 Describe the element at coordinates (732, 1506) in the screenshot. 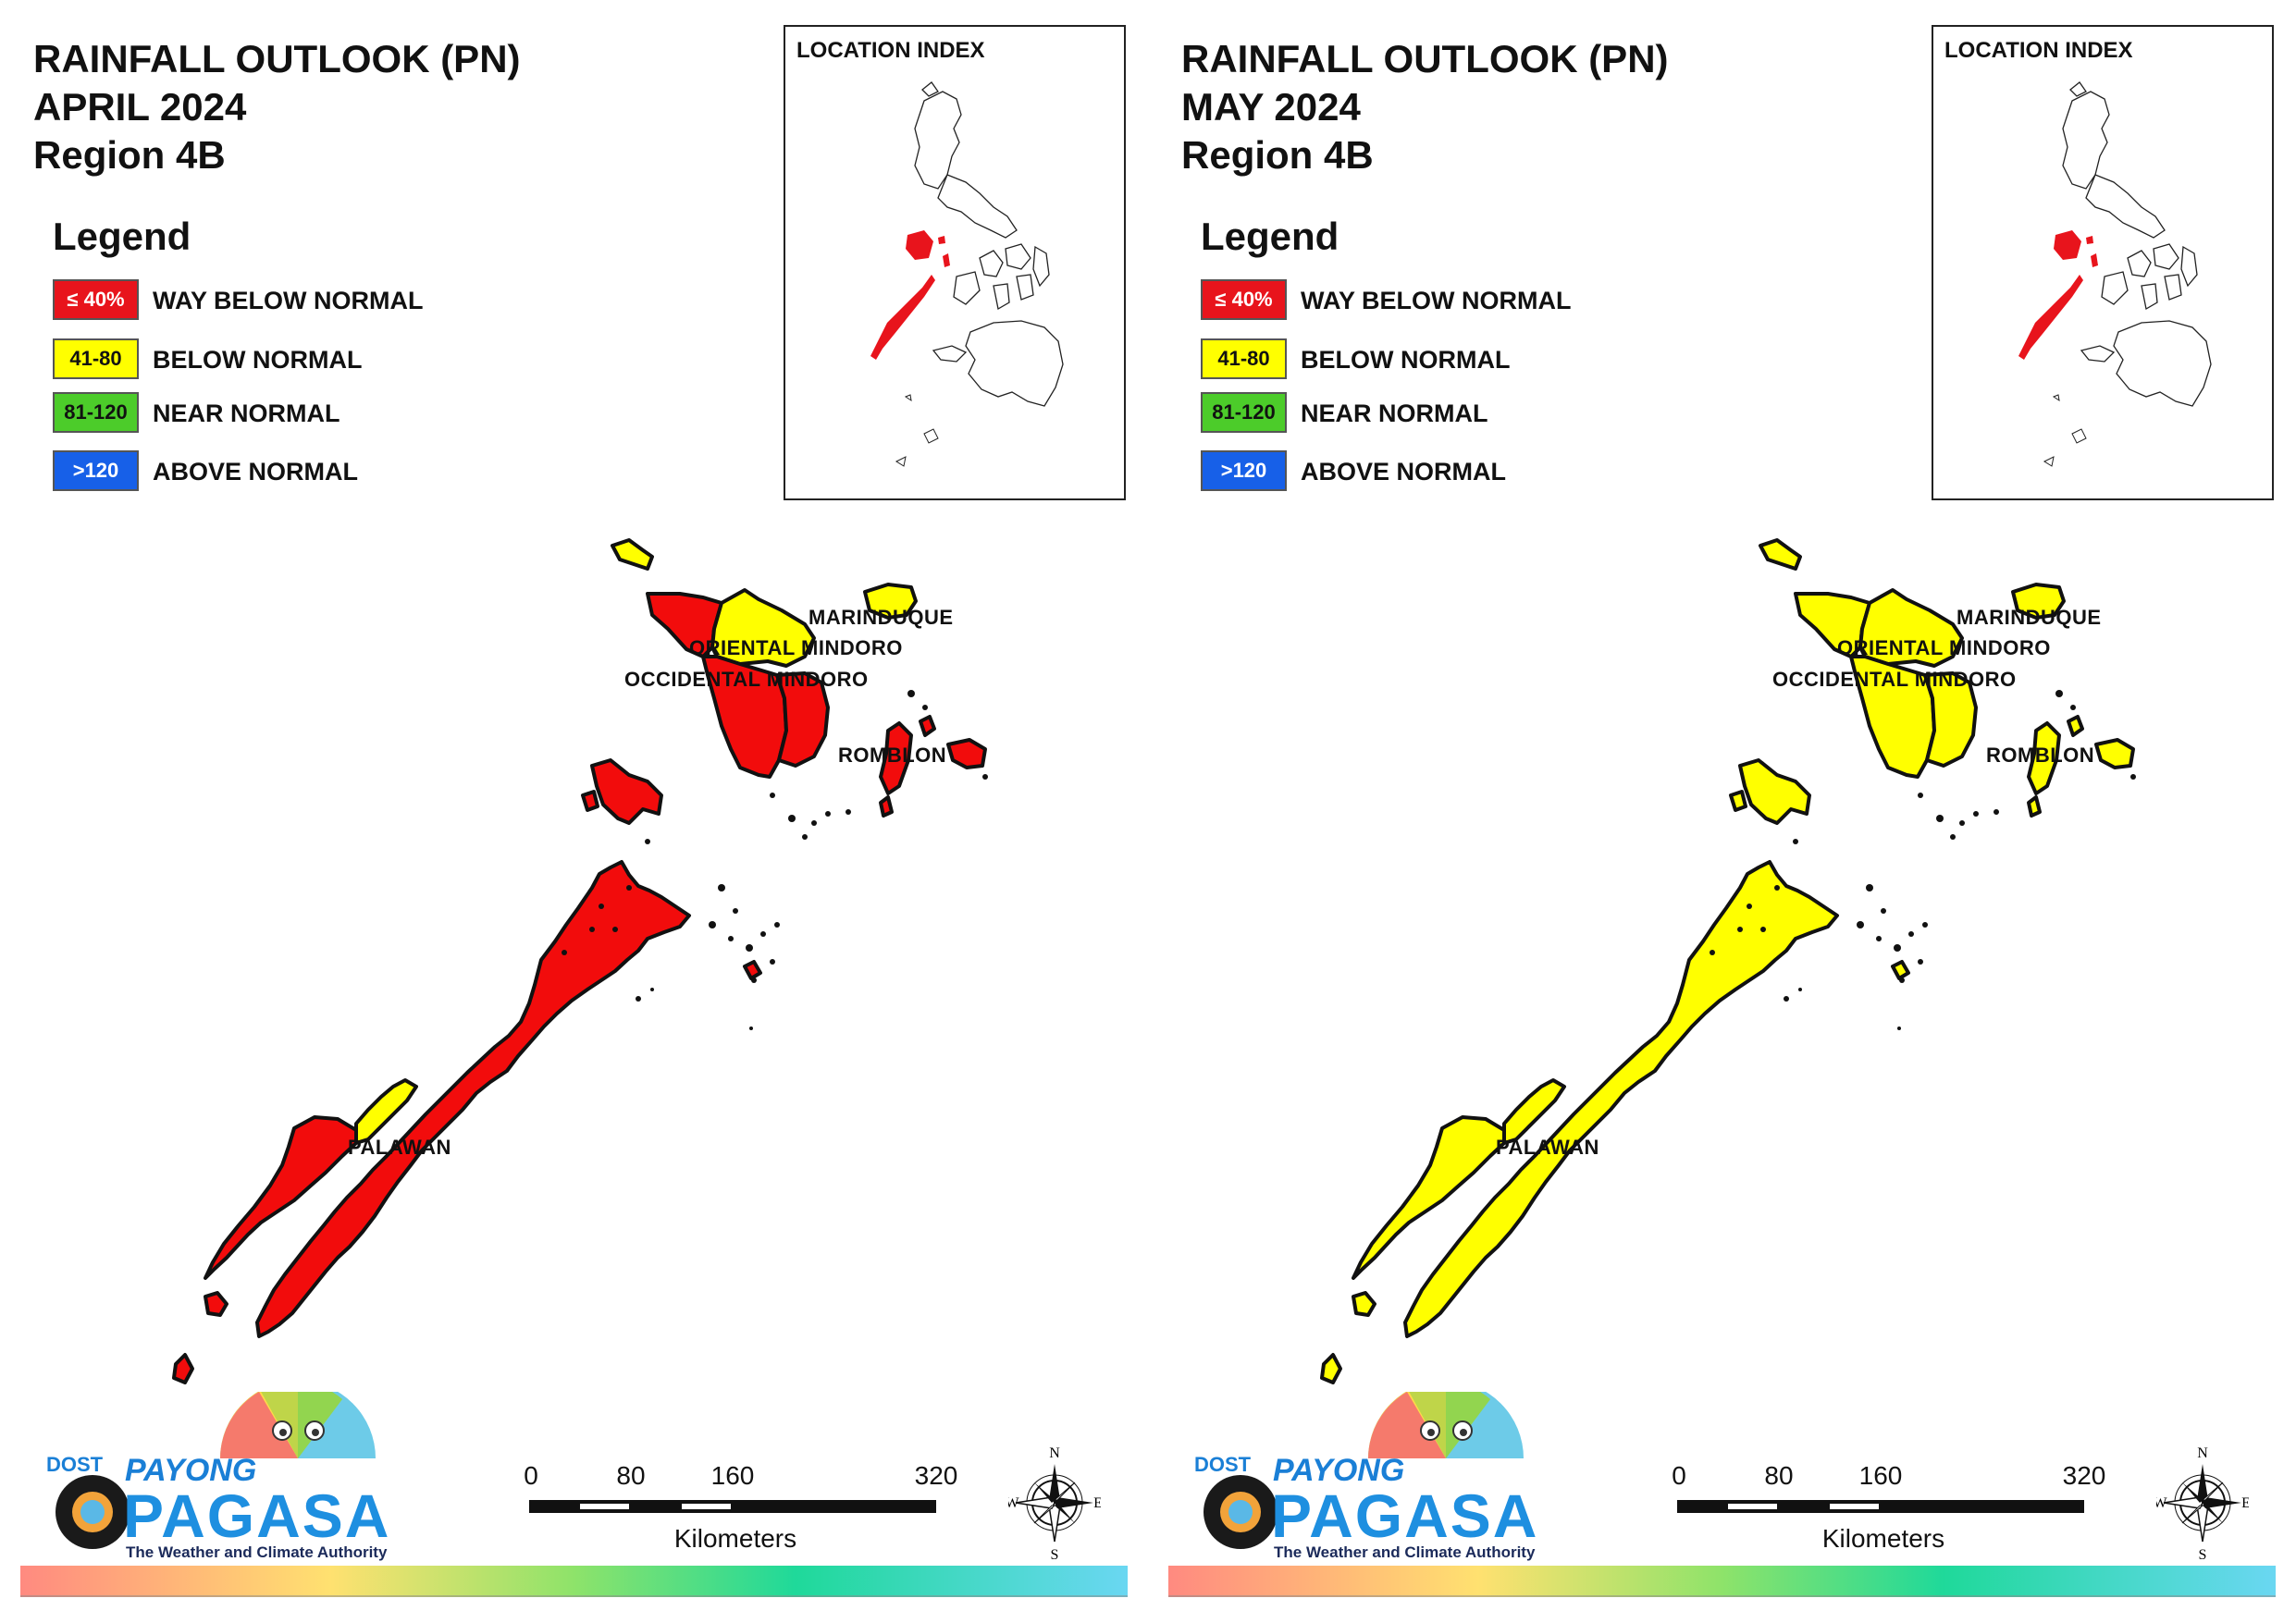

I see `scale-bar-graphic` at that location.